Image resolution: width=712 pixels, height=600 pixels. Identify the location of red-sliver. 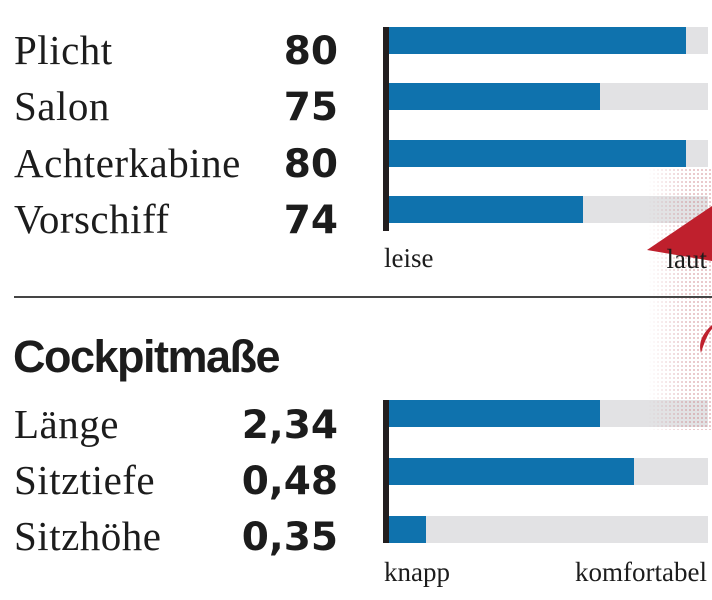
(706, 339).